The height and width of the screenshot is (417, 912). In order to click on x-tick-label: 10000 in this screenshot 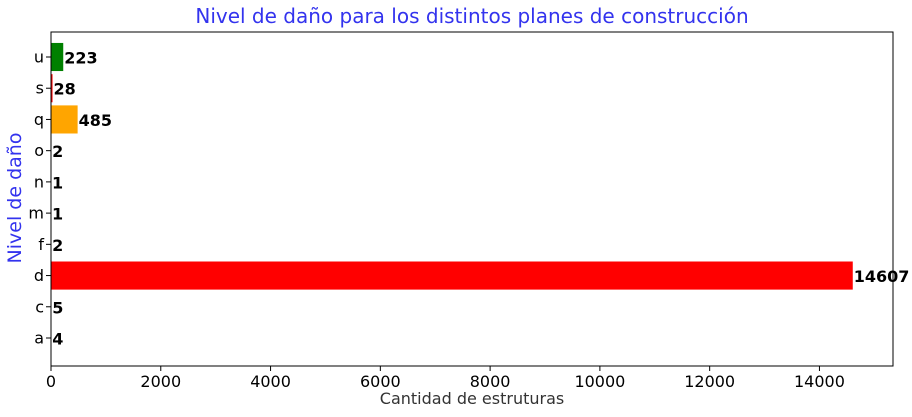, I will do `click(599, 381)`.